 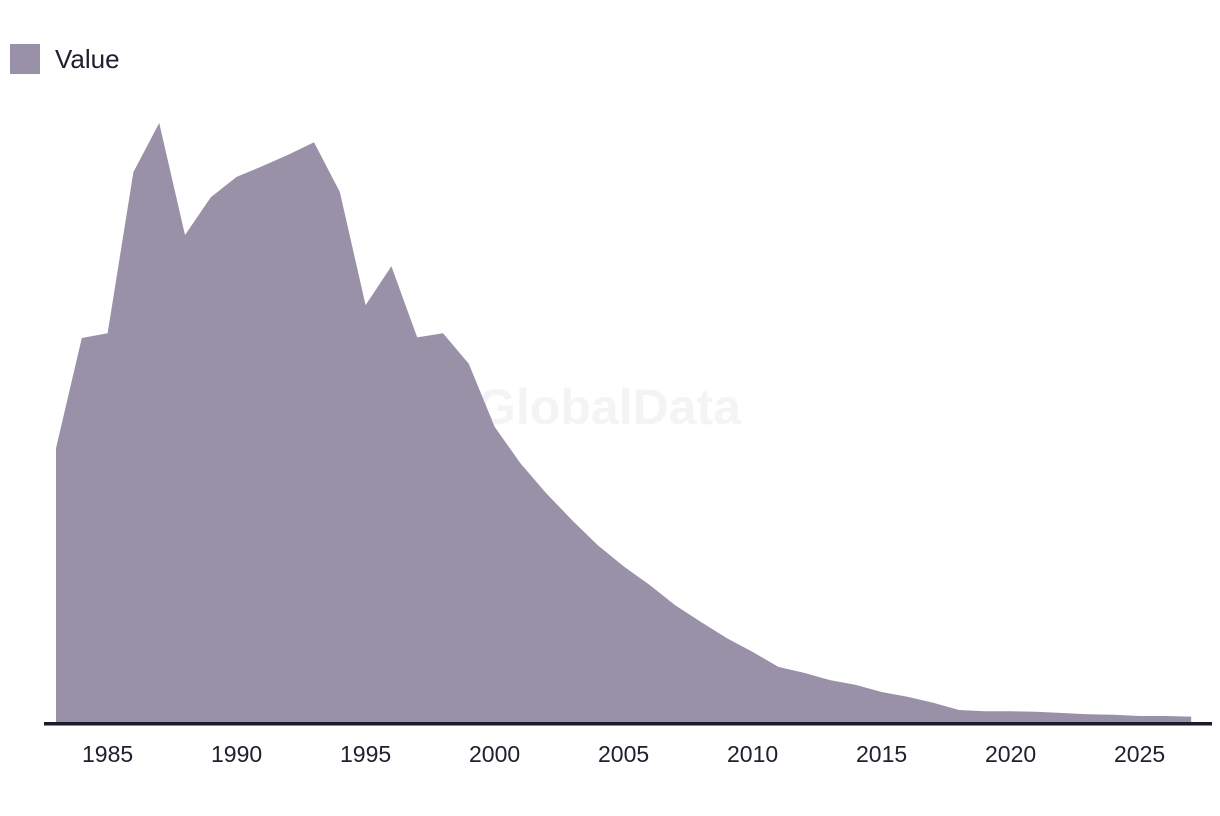 I want to click on watermark: GlobalData, so click(x=609, y=407).